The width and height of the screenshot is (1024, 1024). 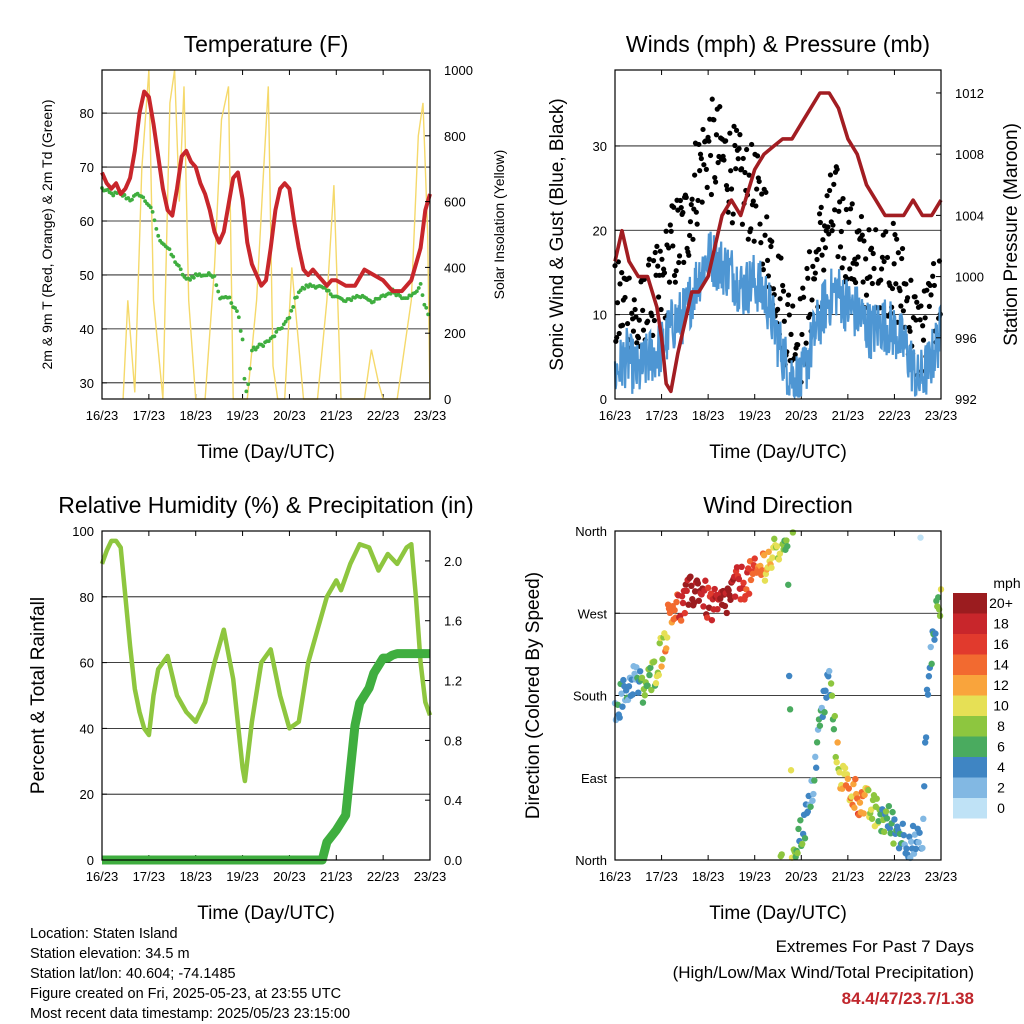 What do you see at coordinates (970, 644) in the screenshot?
I see `chart4-legend-swatch` at bounding box center [970, 644].